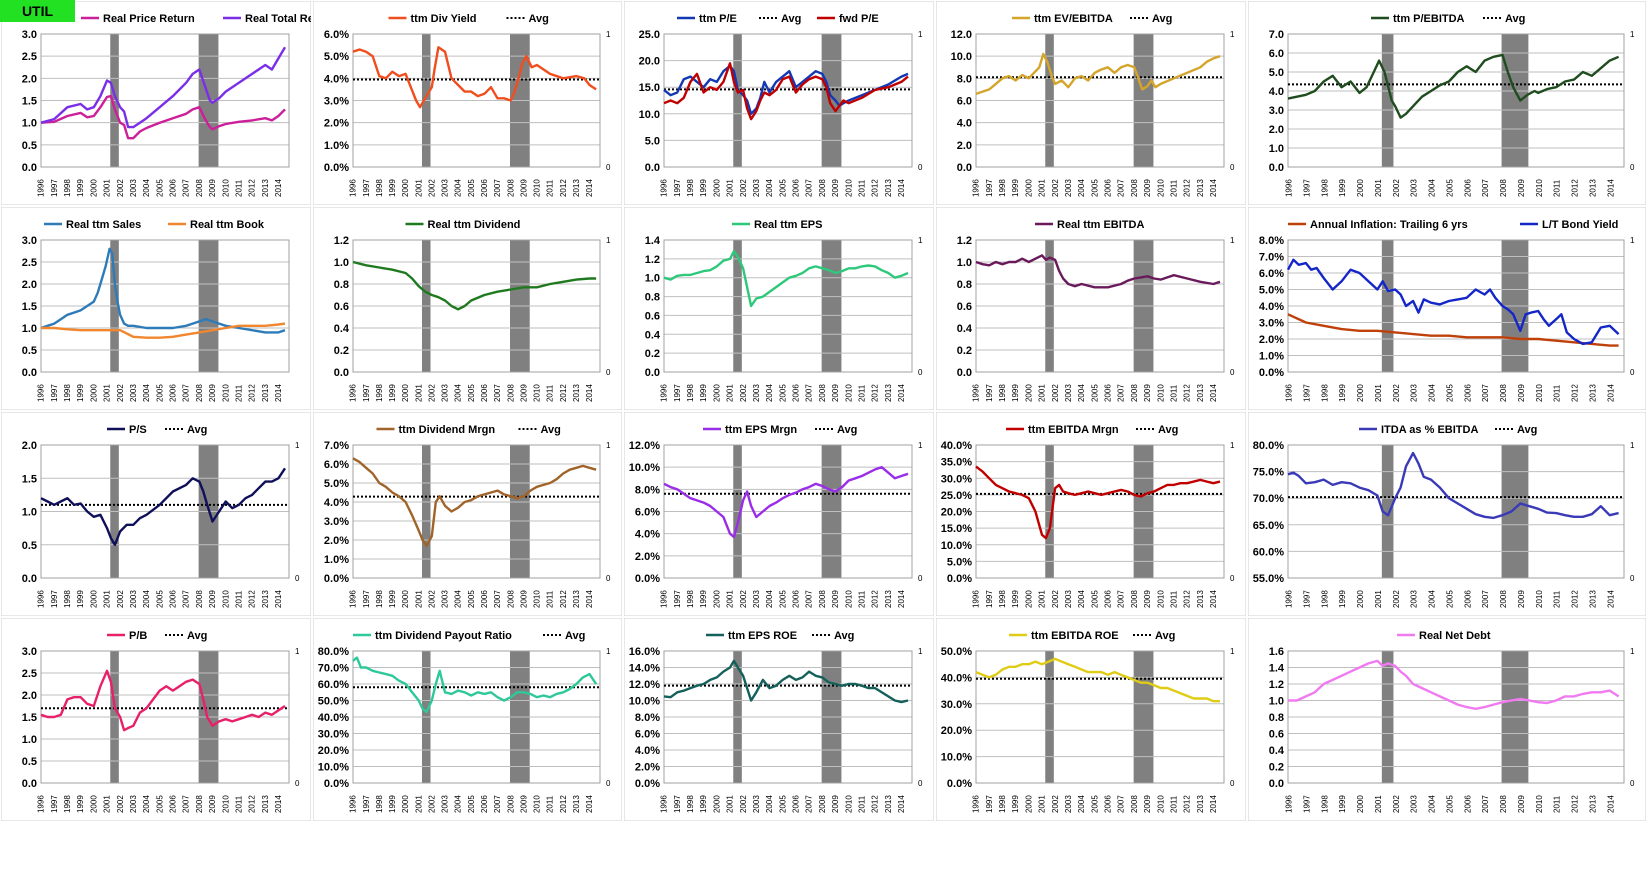  I want to click on y-tick-label: 15.0, so click(649, 88).